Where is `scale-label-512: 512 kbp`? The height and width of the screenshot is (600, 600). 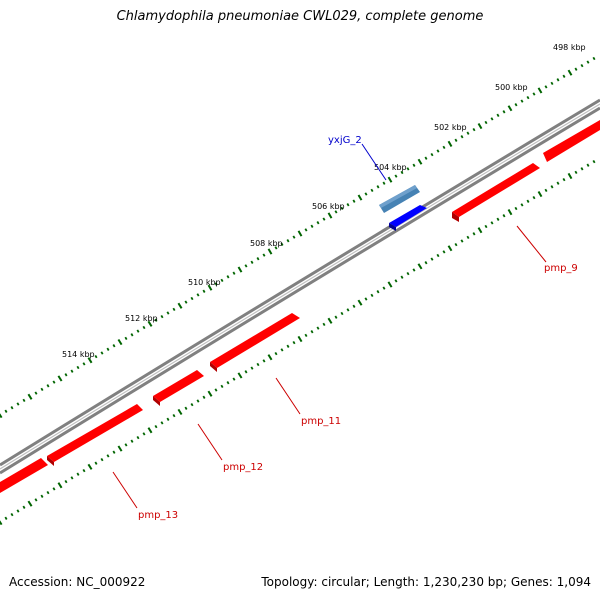
scale-label-512: 512 kbp is located at coordinates (141, 318).